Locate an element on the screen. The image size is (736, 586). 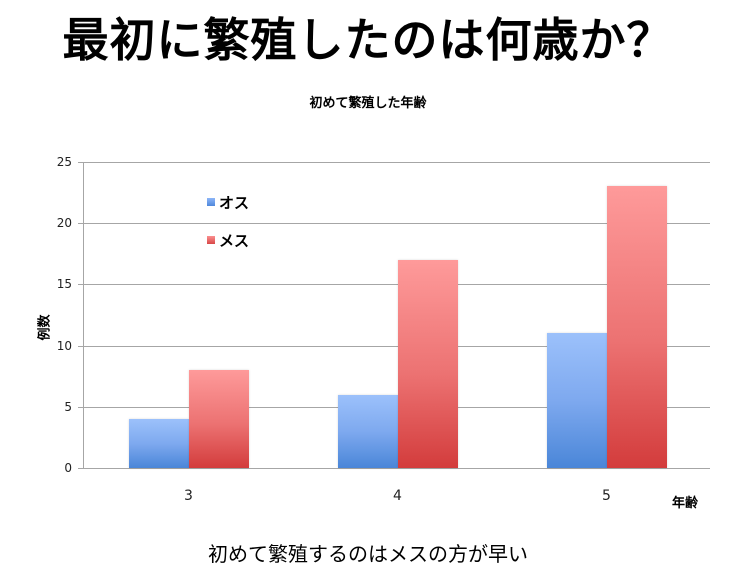
y-tick-label: 10 is located at coordinates (64, 345).